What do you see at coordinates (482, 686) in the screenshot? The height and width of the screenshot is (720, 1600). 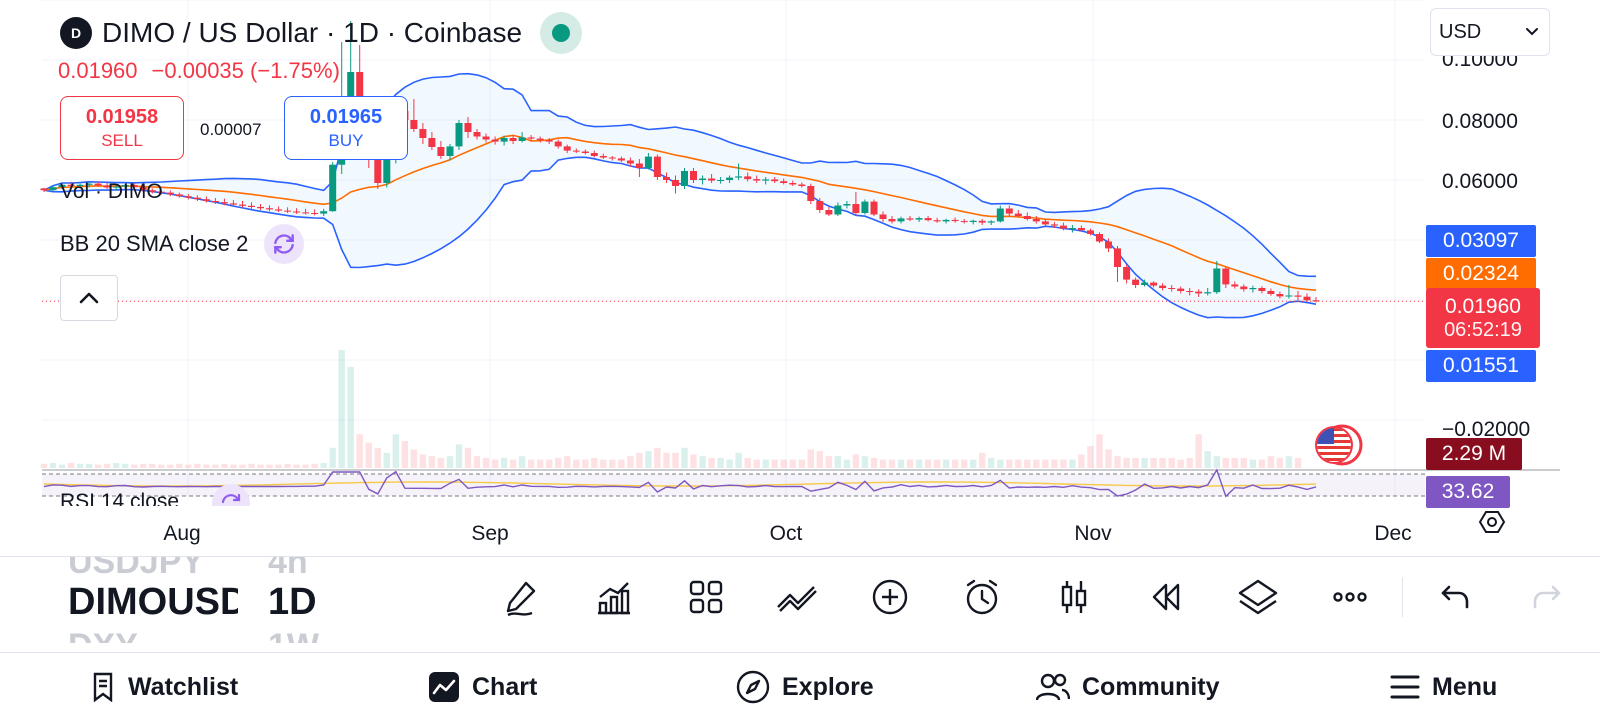 I see `nav-chart: Chart` at bounding box center [482, 686].